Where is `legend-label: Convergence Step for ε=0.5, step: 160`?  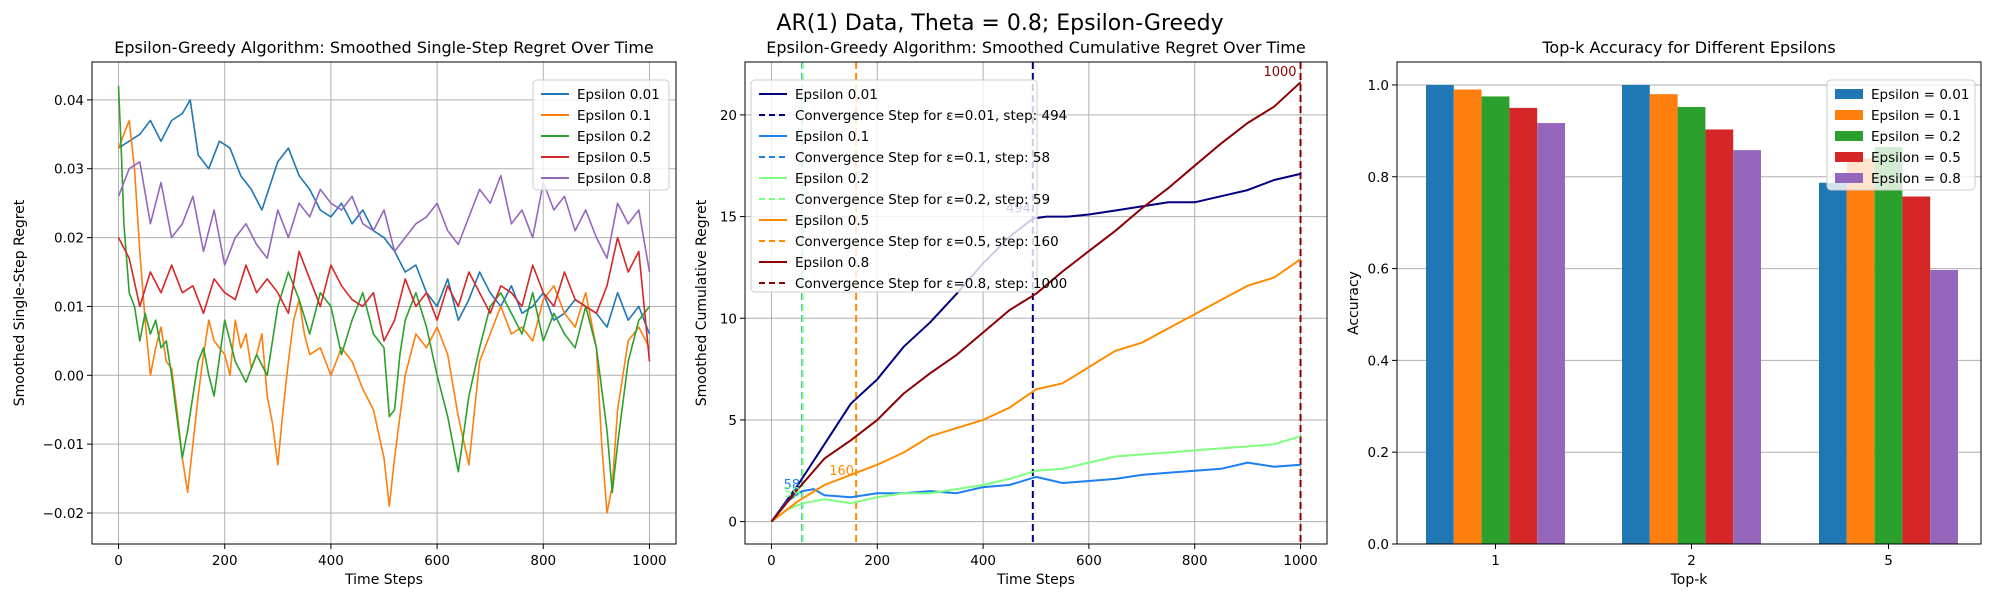
legend-label: Convergence Step for ε=0.5, step: 160 is located at coordinates (927, 242).